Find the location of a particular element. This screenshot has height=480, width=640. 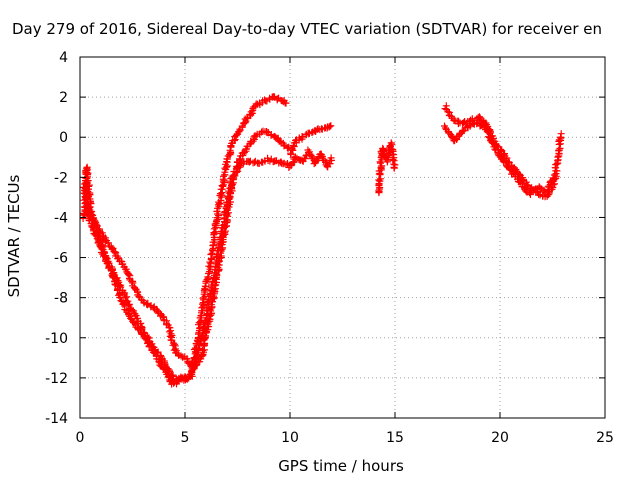

y-tick-label: -4 is located at coordinates (61, 218).